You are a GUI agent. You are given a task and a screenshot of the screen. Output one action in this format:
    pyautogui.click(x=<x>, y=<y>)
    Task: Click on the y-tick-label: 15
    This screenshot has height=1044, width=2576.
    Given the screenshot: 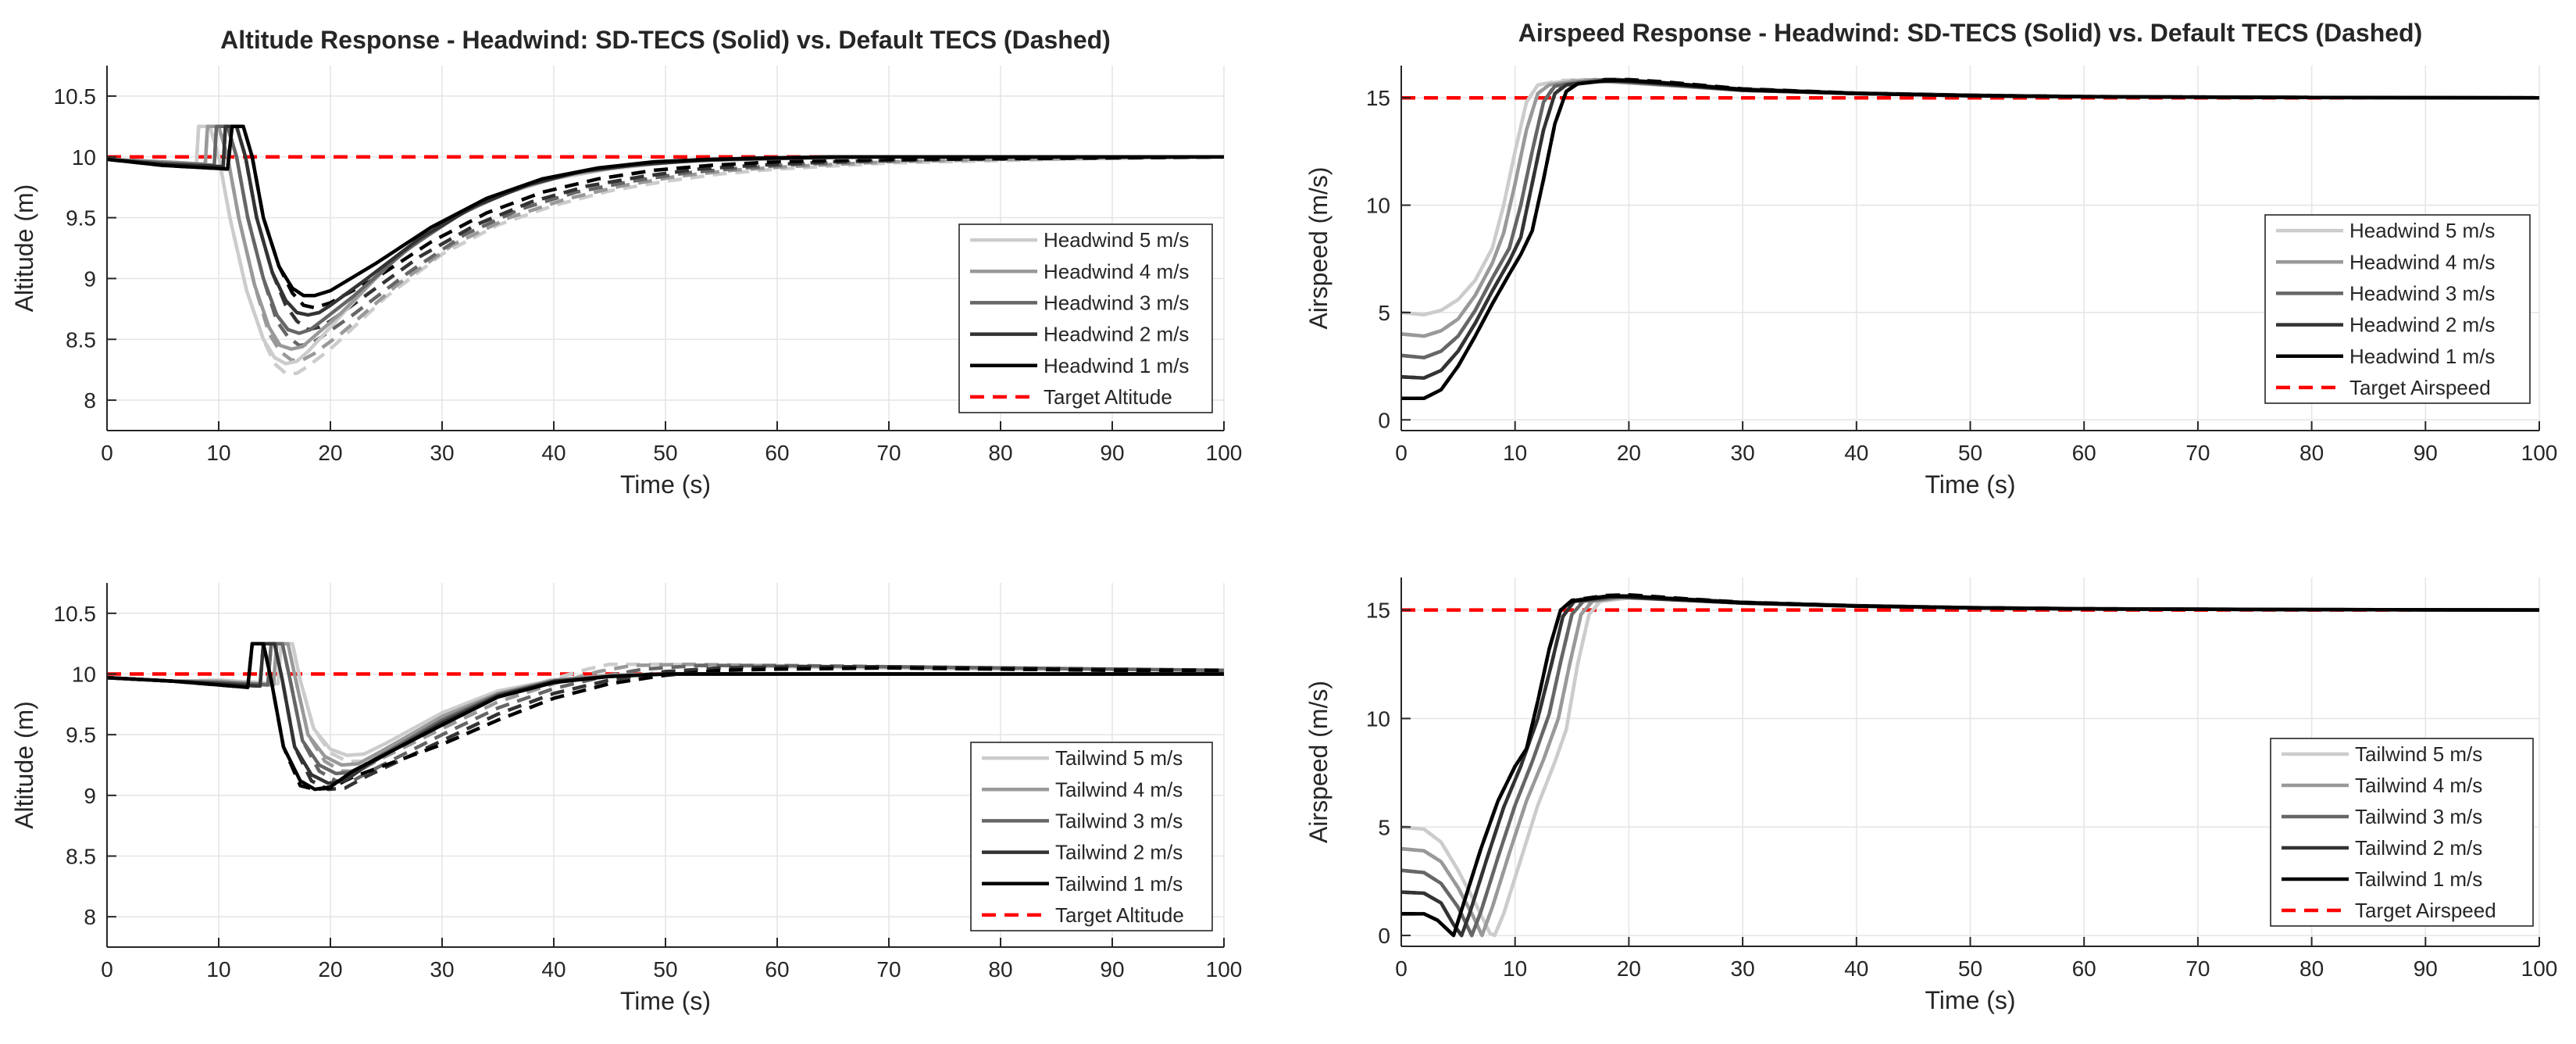 What is the action you would take?
    pyautogui.click(x=1378, y=611)
    